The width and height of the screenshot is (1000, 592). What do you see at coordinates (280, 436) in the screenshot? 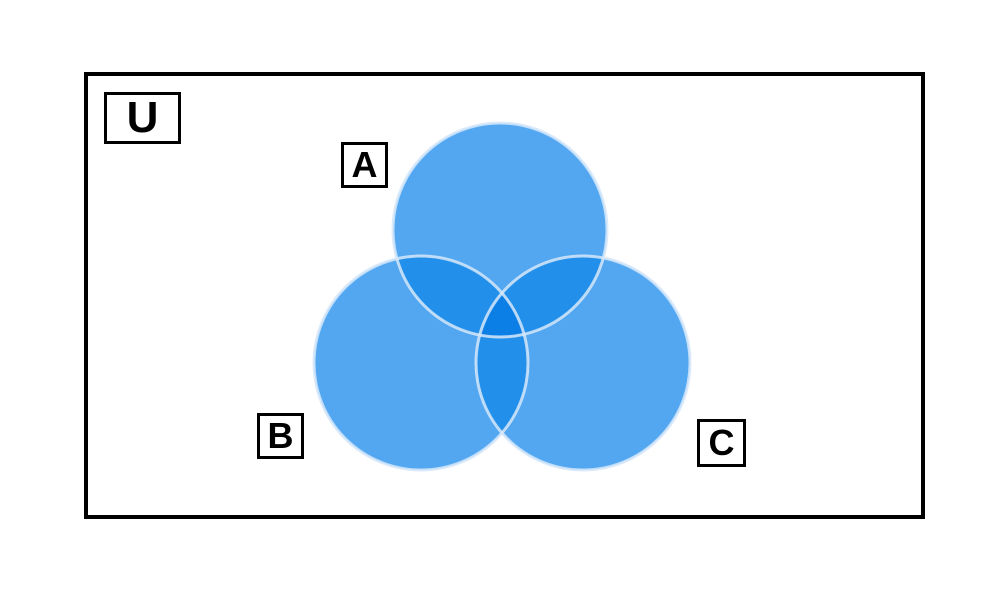
I see `set-b-label: B` at bounding box center [280, 436].